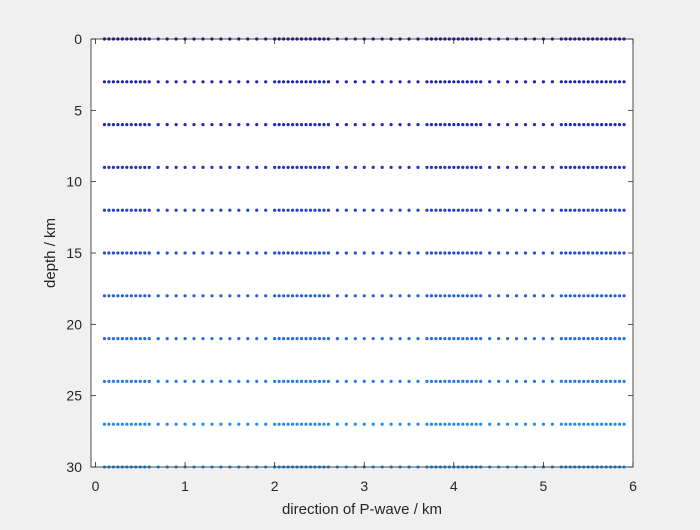 This screenshot has height=530, width=700. What do you see at coordinates (185, 486) in the screenshot?
I see `x-tick-label: 1` at bounding box center [185, 486].